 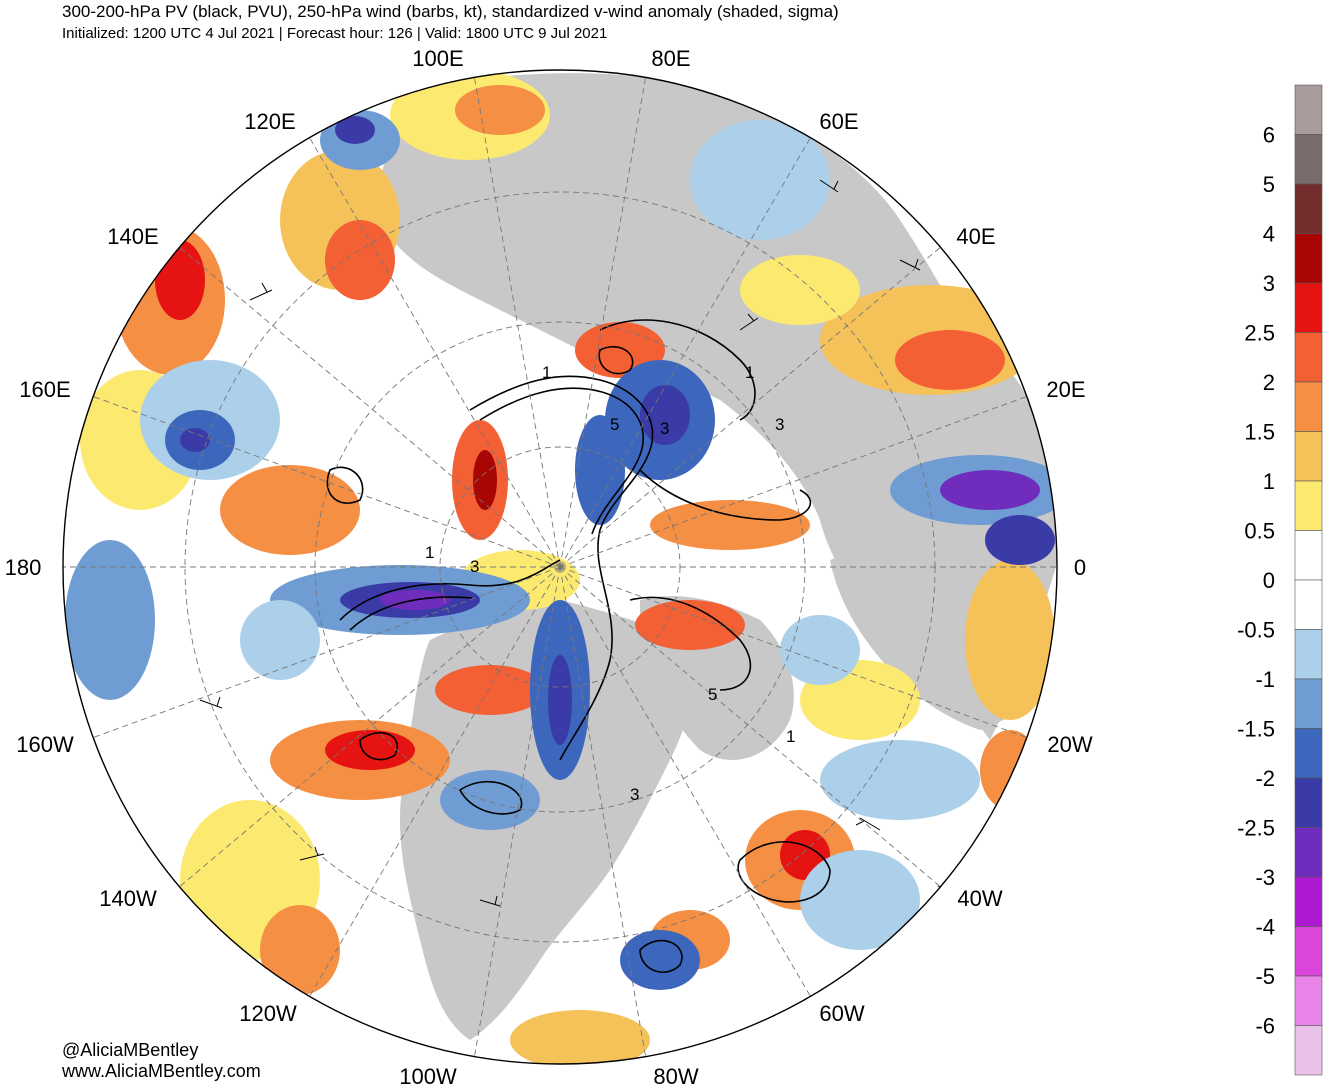 I want to click on lon-label-100w: 100W, so click(x=428, y=1075).